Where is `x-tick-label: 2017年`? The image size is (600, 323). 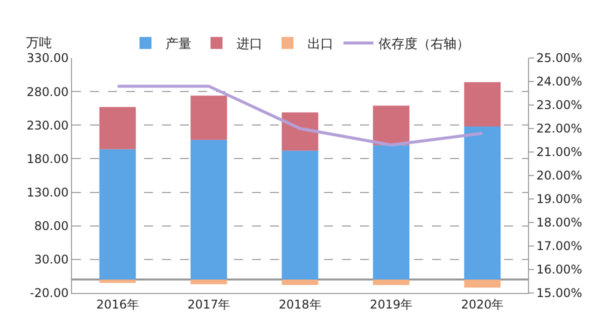 x-tick-label: 2017年 is located at coordinates (209, 304).